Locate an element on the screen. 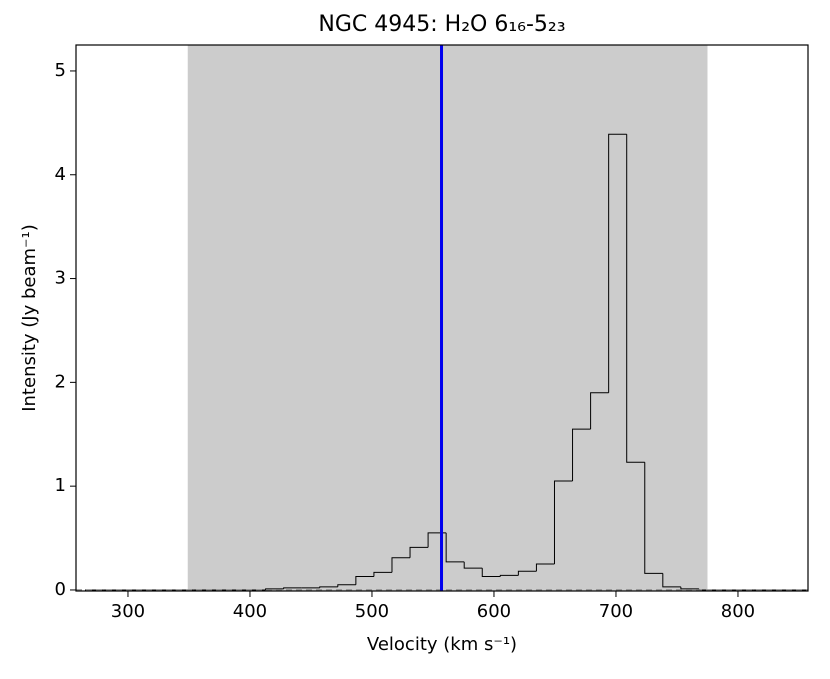 The height and width of the screenshot is (679, 830). y-tick-label: 3 is located at coordinates (60, 278).